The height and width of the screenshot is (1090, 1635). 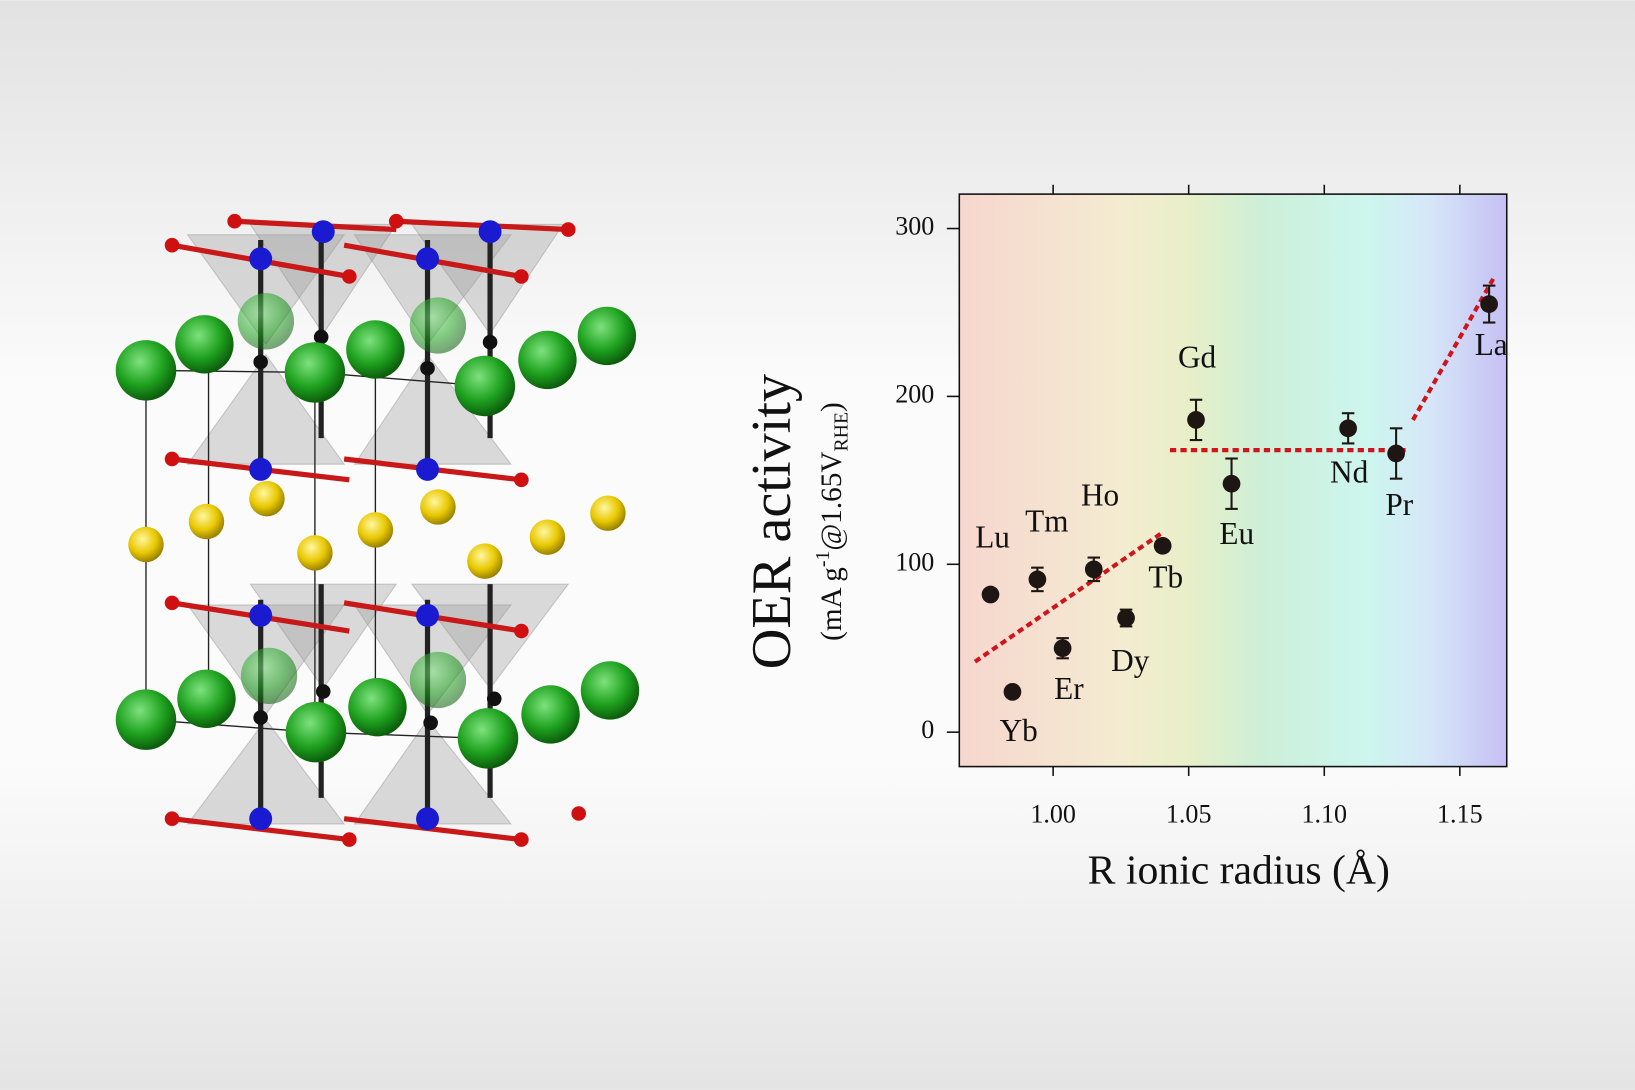 What do you see at coordinates (1491, 344) in the screenshot?
I see `point-label: La` at bounding box center [1491, 344].